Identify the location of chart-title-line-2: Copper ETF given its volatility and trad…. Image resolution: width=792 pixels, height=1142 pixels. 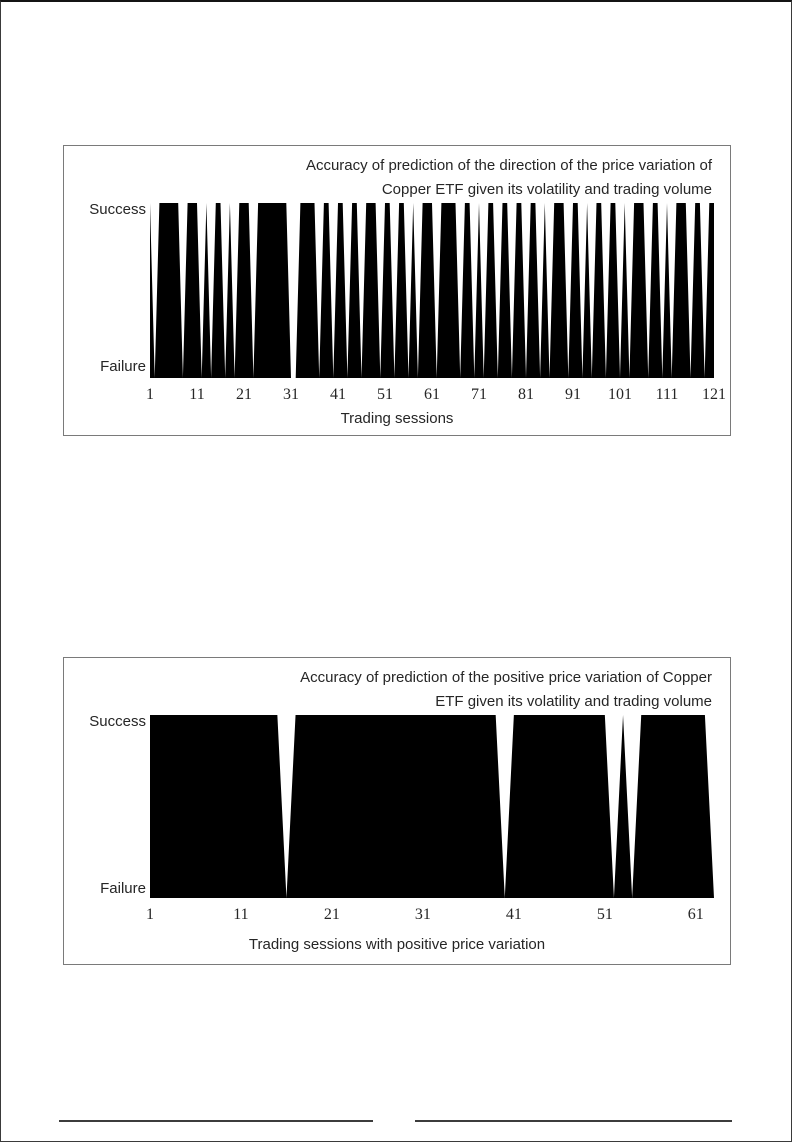
(546, 189).